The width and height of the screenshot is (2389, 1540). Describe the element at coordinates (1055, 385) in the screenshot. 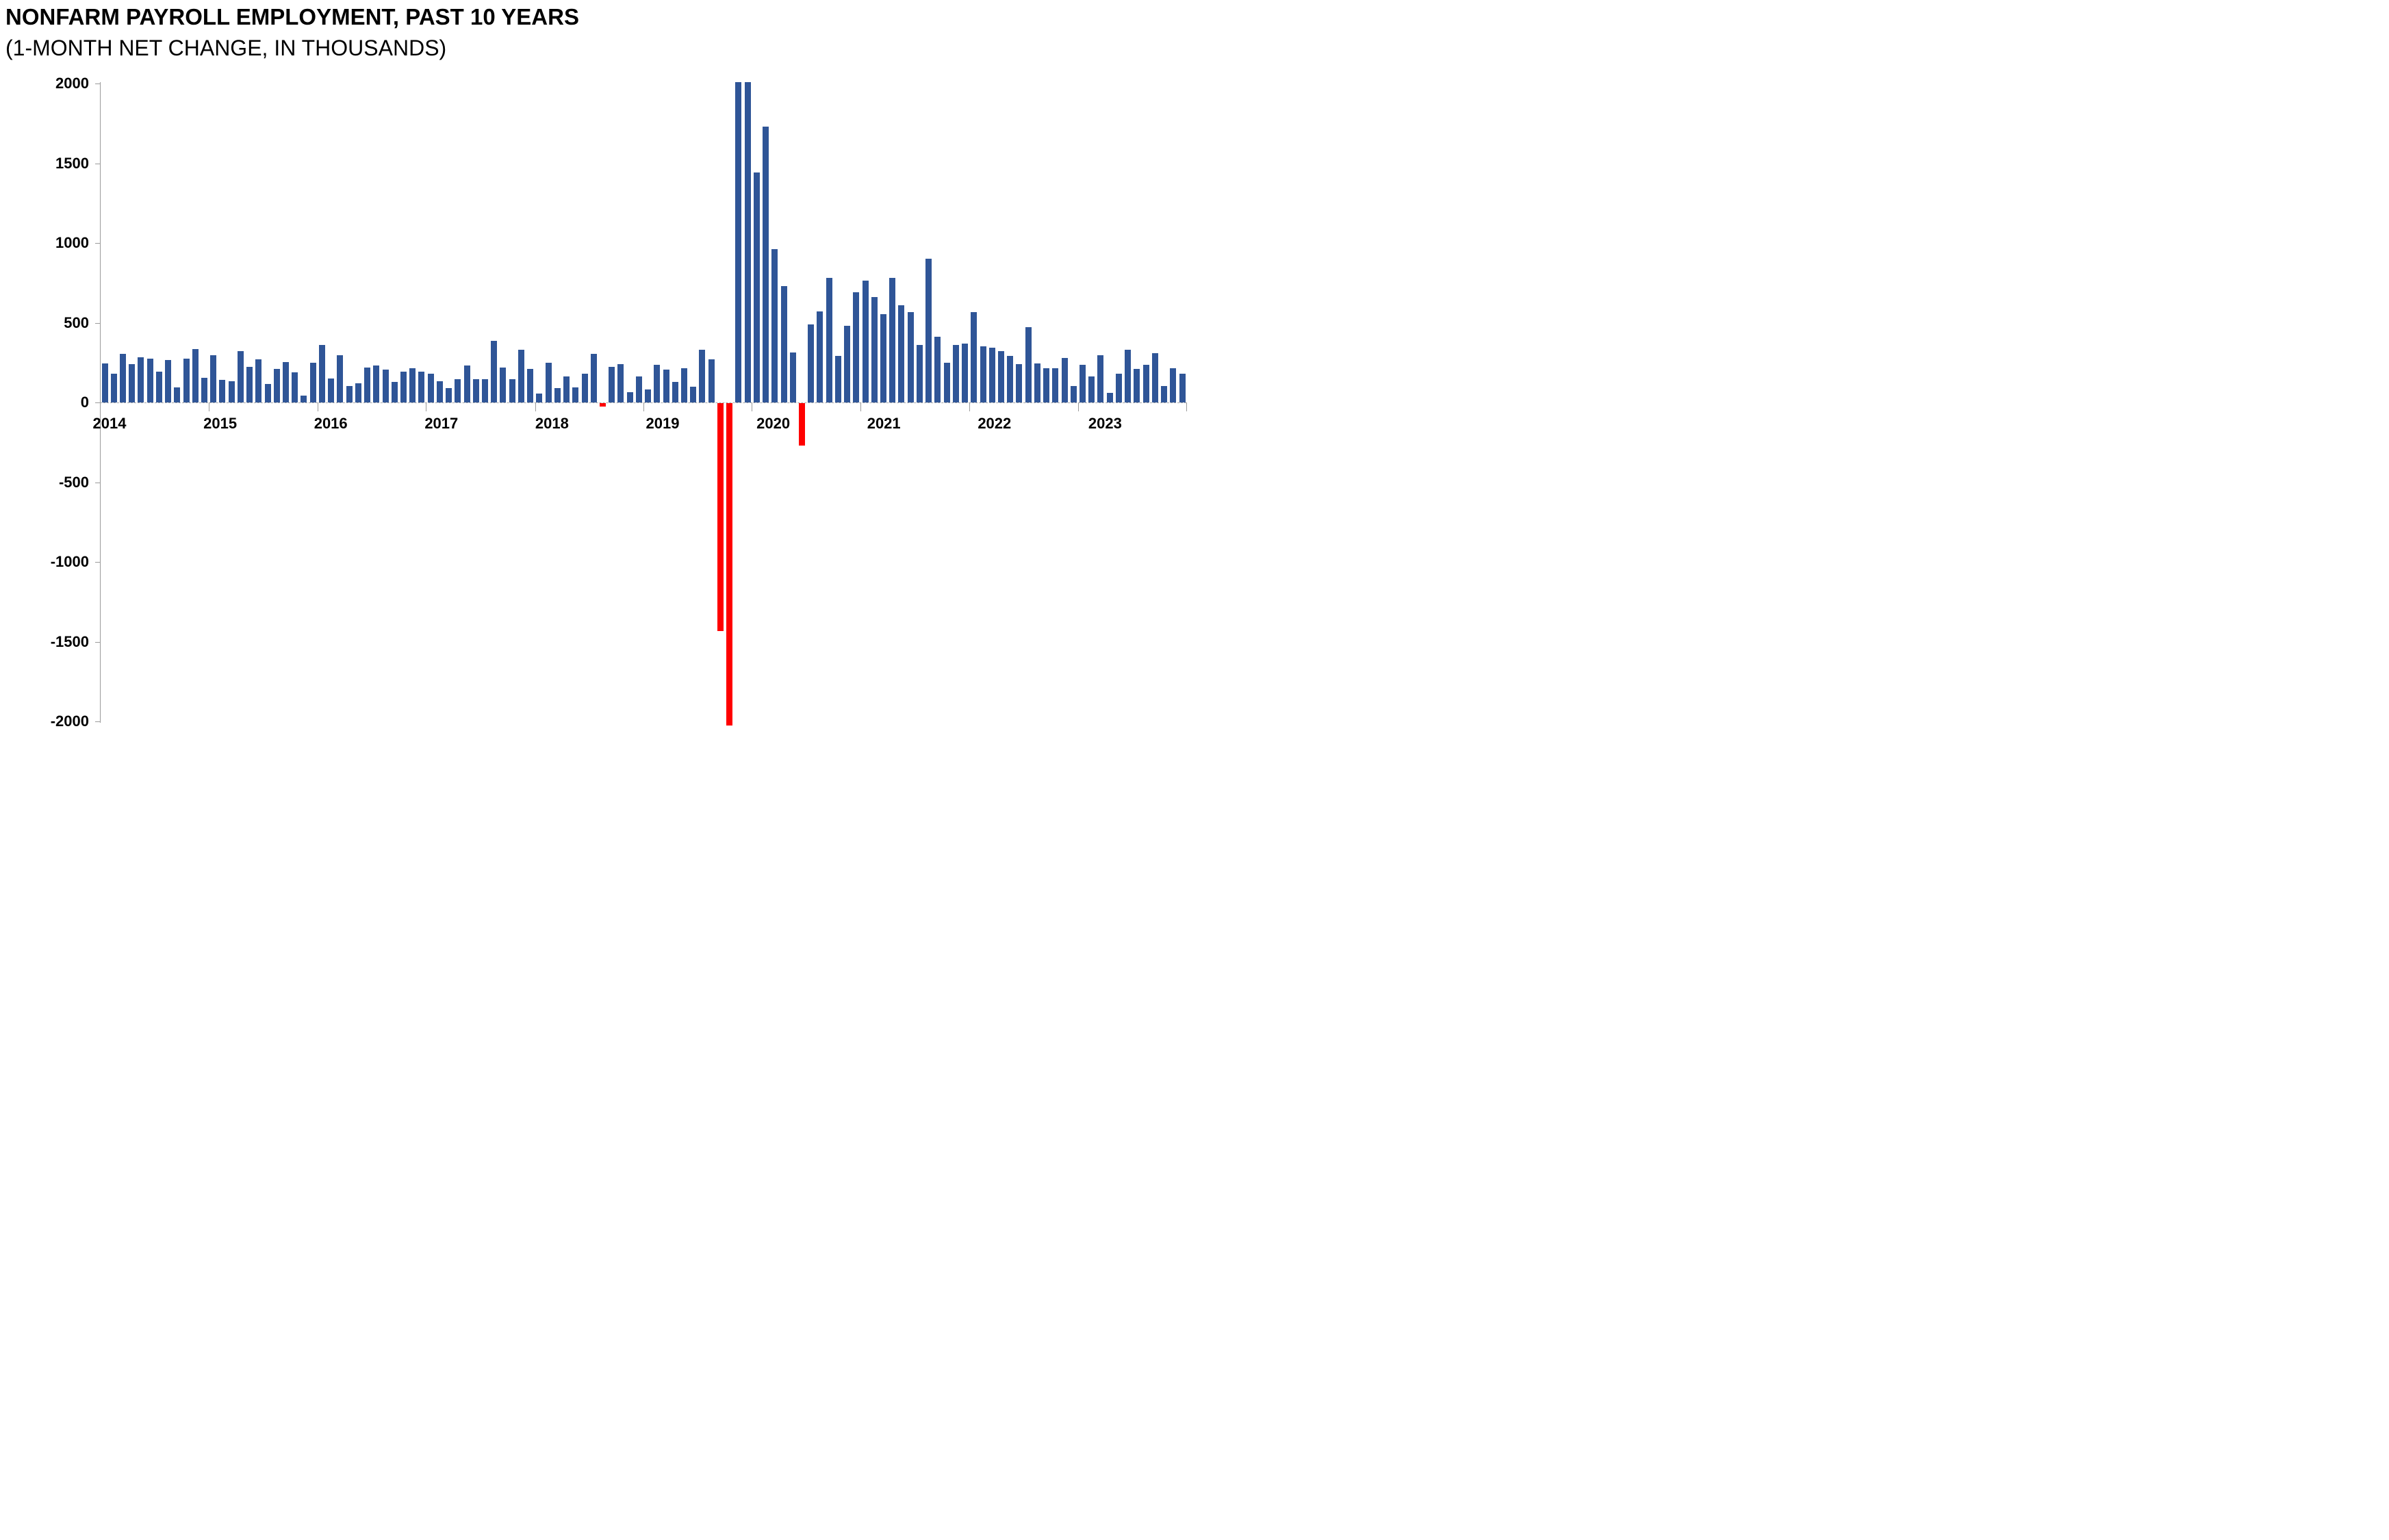

I see `bar-2022-Oct` at that location.